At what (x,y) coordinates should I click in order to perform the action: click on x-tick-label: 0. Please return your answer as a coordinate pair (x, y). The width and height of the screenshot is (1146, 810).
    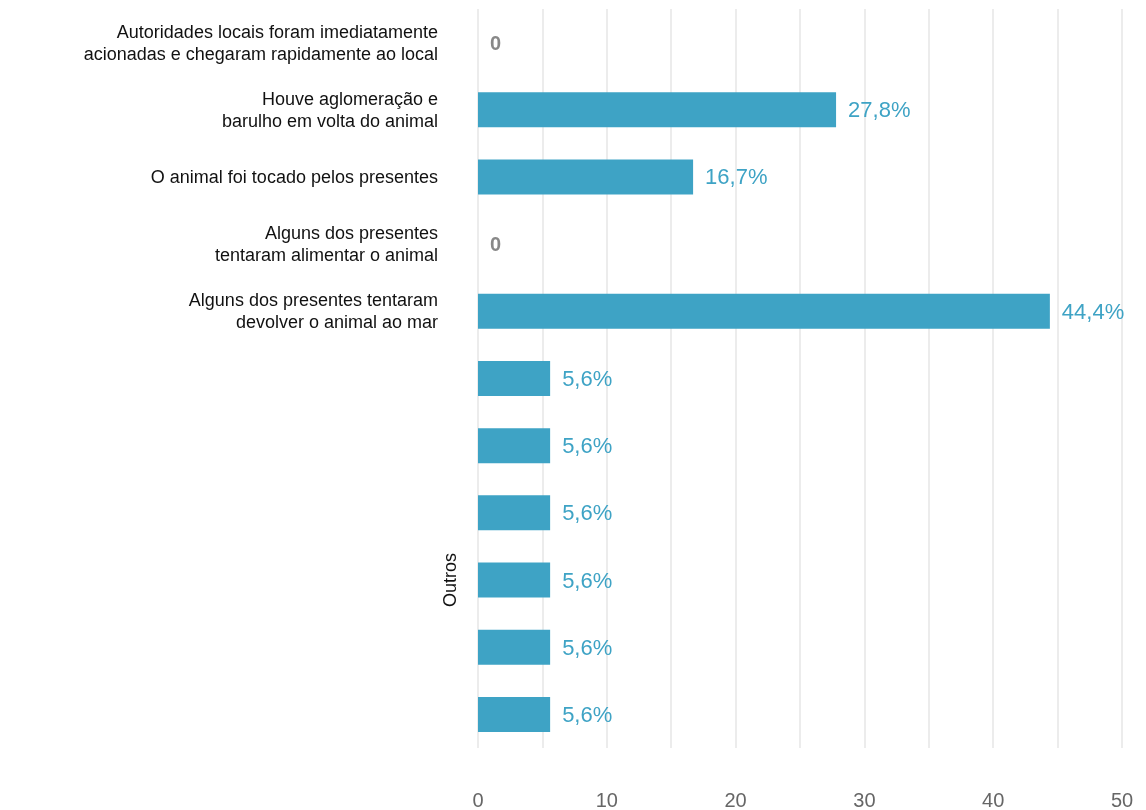
    Looking at the image, I should click on (478, 799).